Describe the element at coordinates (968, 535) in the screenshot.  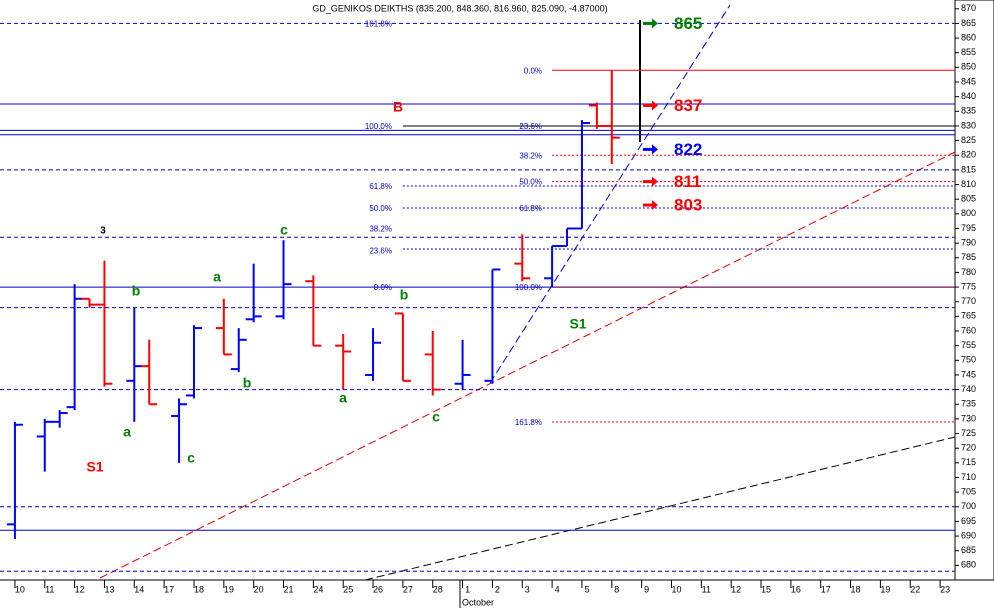
I see `y-tick-label: 690` at that location.